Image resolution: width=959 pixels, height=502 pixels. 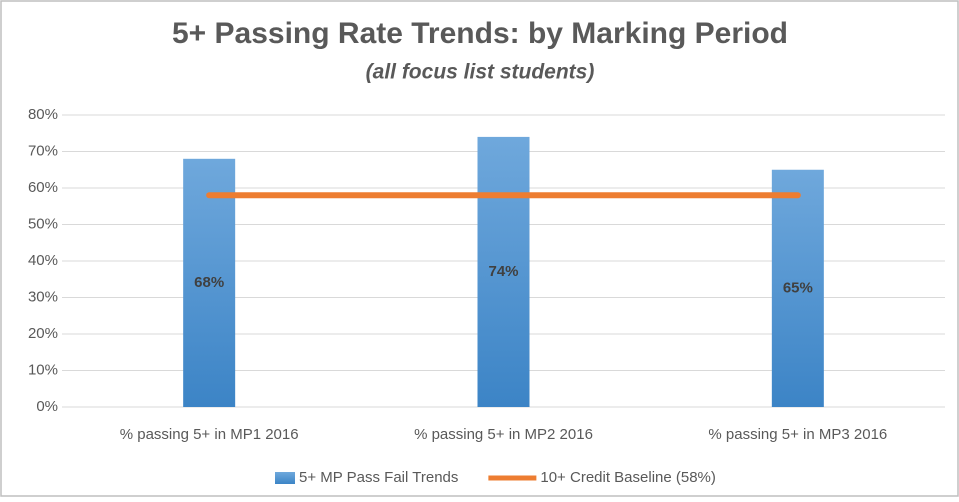 What do you see at coordinates (43, 333) in the screenshot?
I see `y-tick-label: 20%` at bounding box center [43, 333].